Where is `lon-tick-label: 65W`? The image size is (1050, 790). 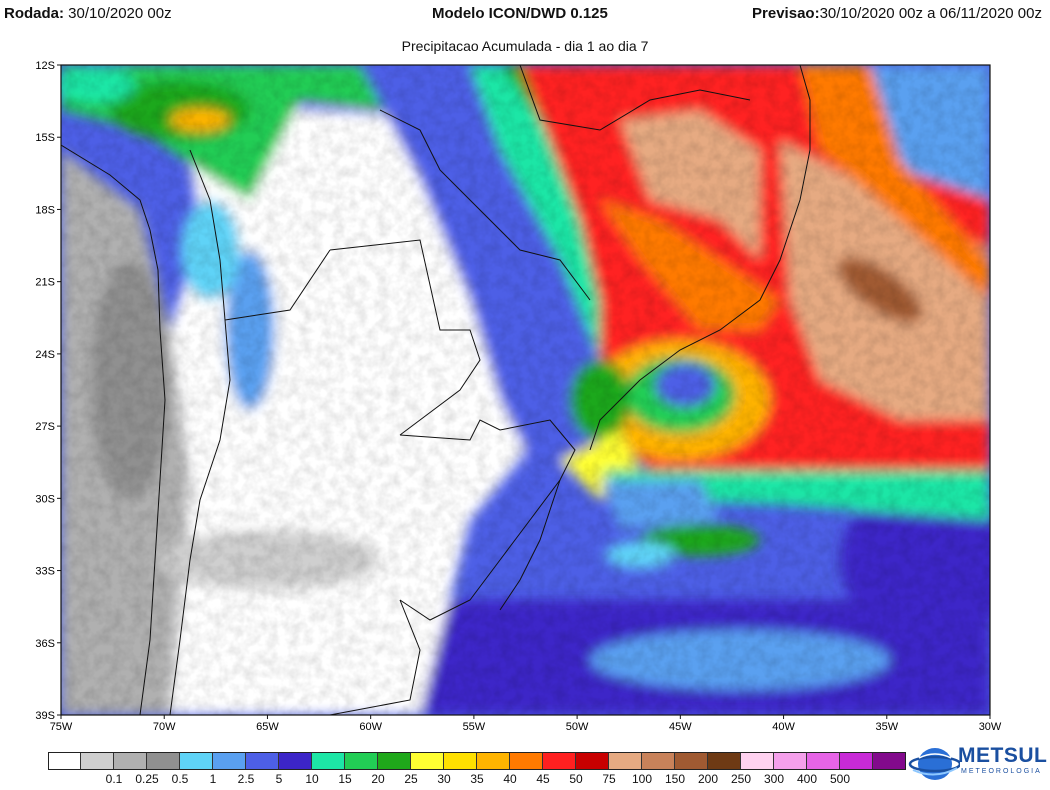 lon-tick-label: 65W is located at coordinates (267, 727).